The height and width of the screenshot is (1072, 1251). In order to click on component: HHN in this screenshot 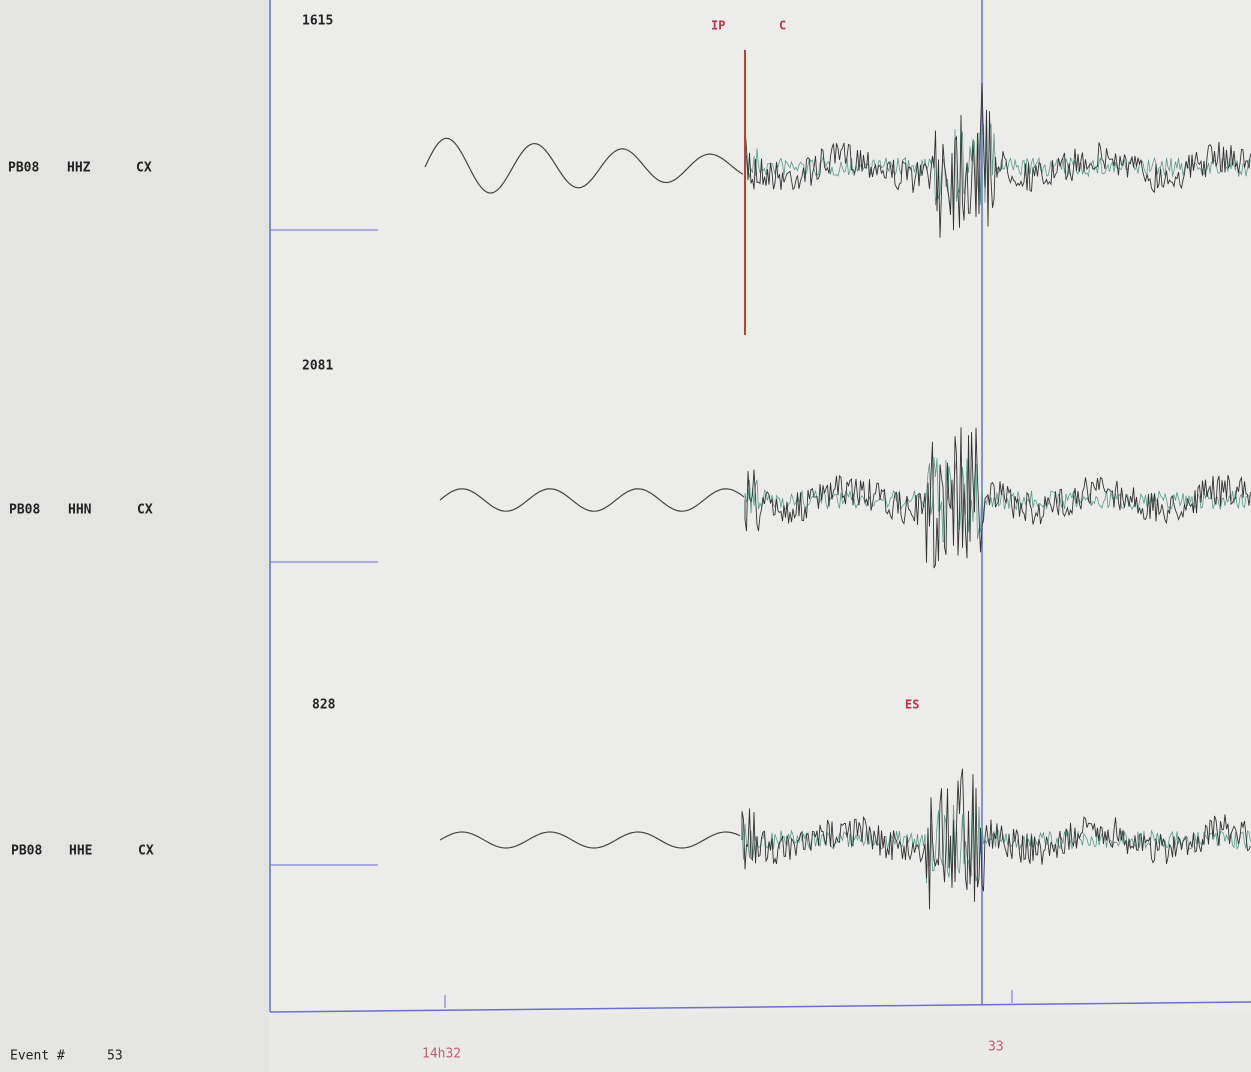, I will do `click(80, 510)`.